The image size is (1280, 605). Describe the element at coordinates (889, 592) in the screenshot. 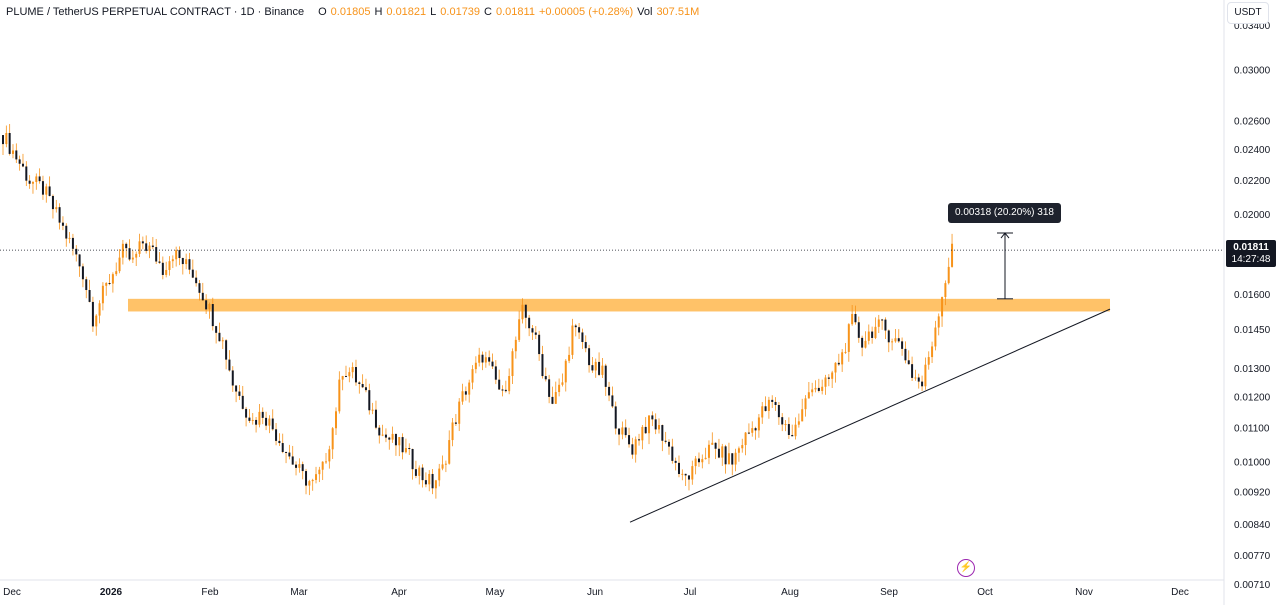

I see `x-tick-label: Sep` at that location.